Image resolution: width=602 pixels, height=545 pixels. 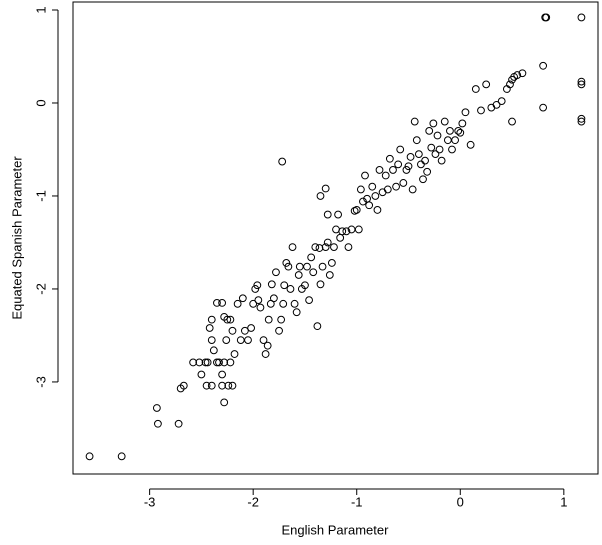 What do you see at coordinates (563, 501) in the screenshot?
I see `x-tick-label: 1` at bounding box center [563, 501].